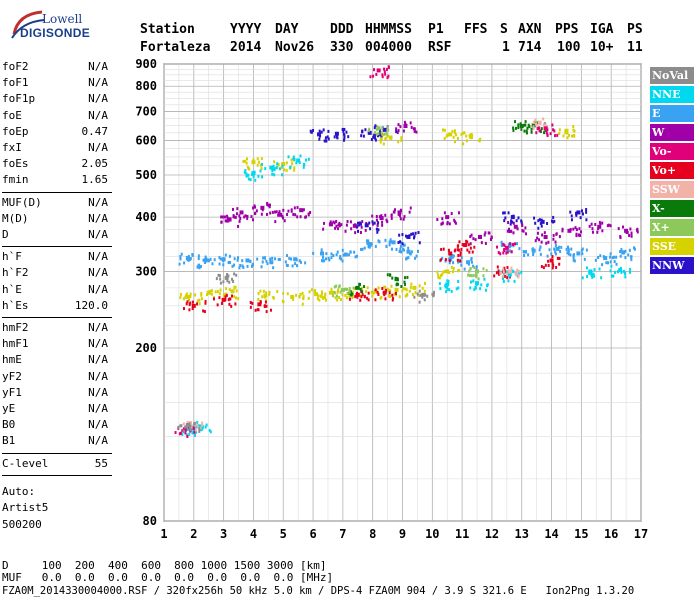 This screenshot has width=700, height=600. I want to click on param-row-foep: foEp 0.47, so click(55, 132).